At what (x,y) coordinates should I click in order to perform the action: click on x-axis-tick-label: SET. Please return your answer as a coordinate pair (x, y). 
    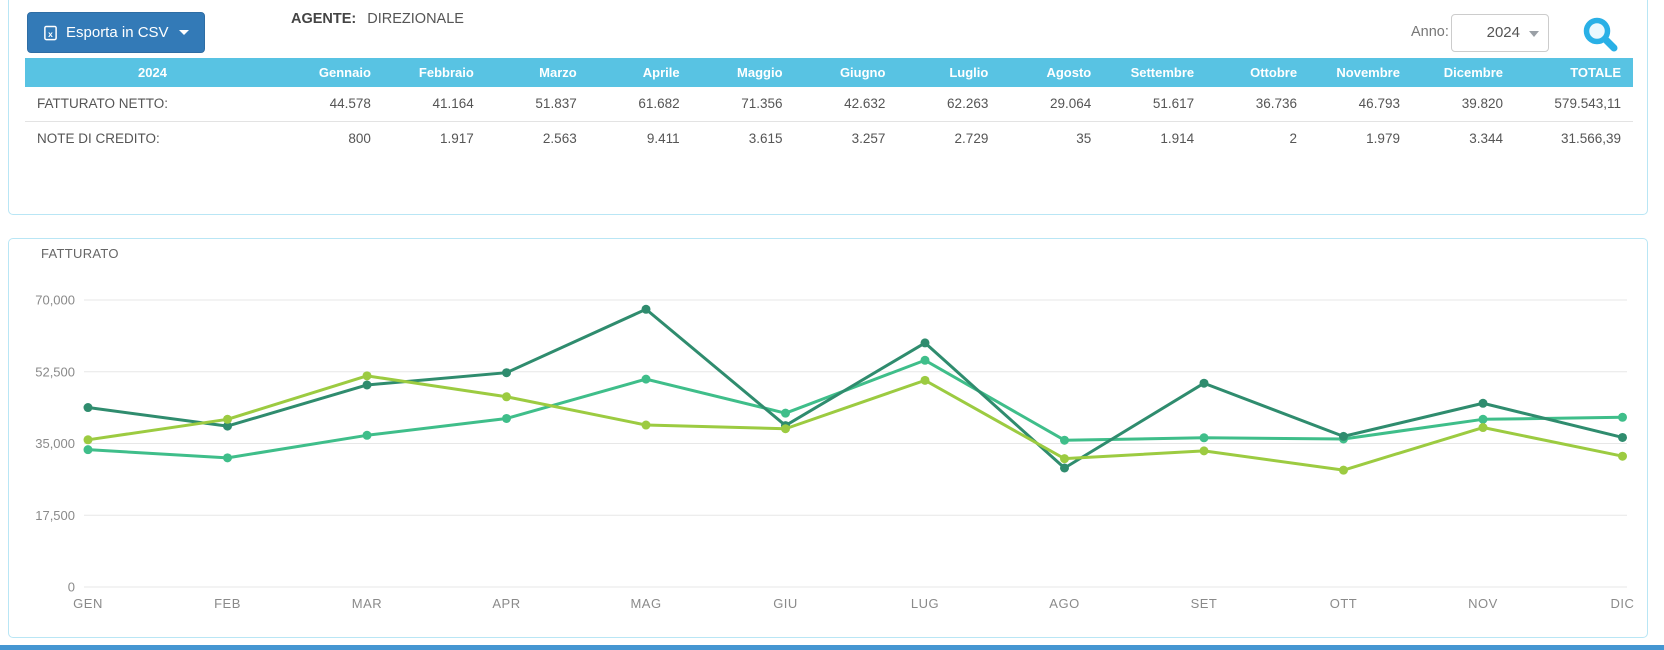
    Looking at the image, I should click on (1204, 603).